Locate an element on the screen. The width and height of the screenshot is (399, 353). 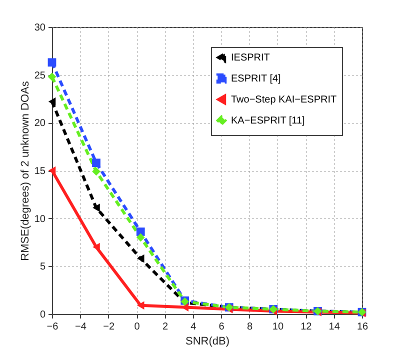
x-tick-label: 6 is located at coordinates (221, 327).